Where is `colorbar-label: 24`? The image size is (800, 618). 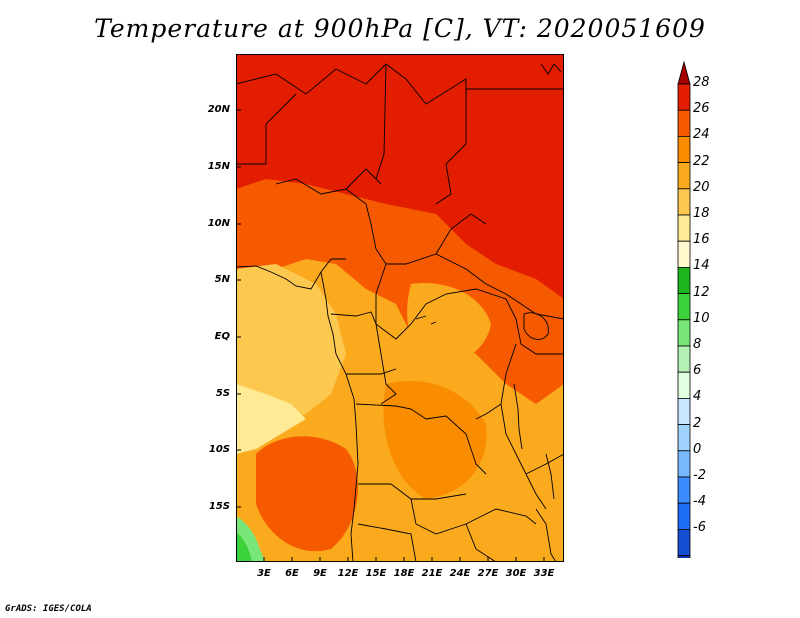
colorbar-label: 24 is located at coordinates (701, 135).